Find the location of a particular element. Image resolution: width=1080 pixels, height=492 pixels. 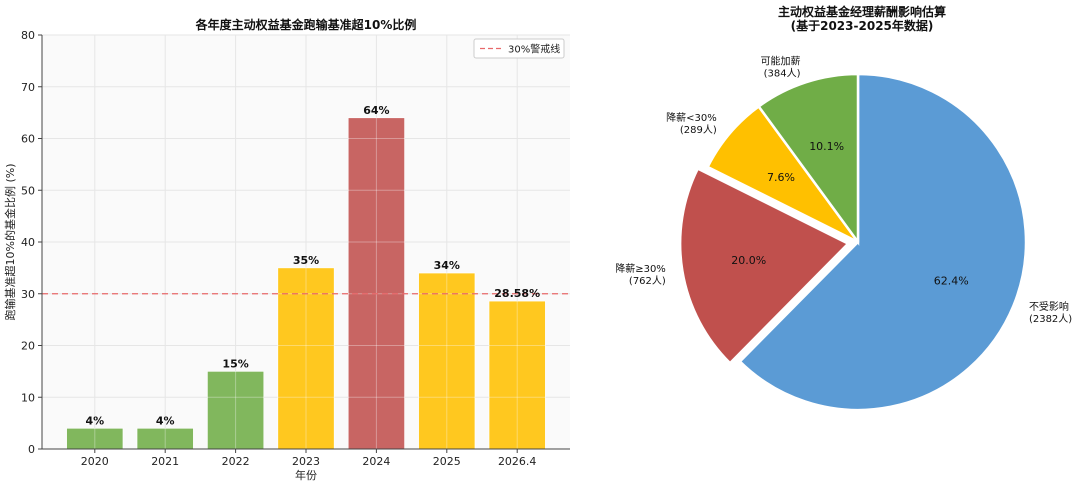

pie-category-label: 降薪≥30% is located at coordinates (640, 268).